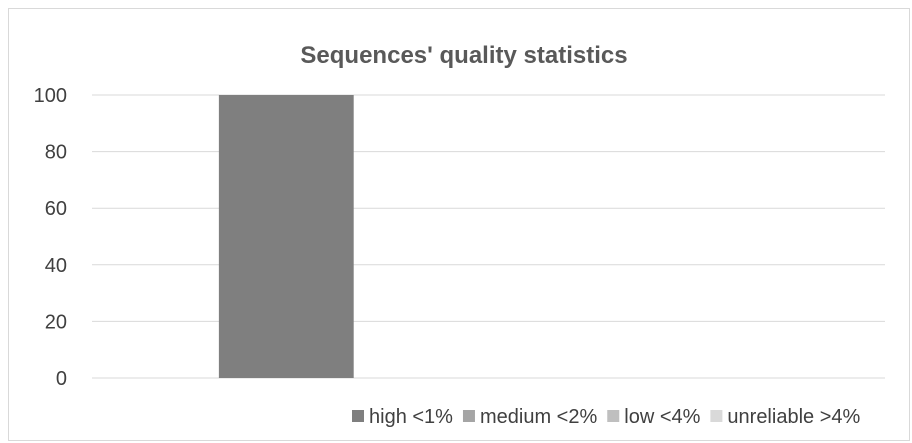  I want to click on legend-swatch-medium, so click(468, 416).